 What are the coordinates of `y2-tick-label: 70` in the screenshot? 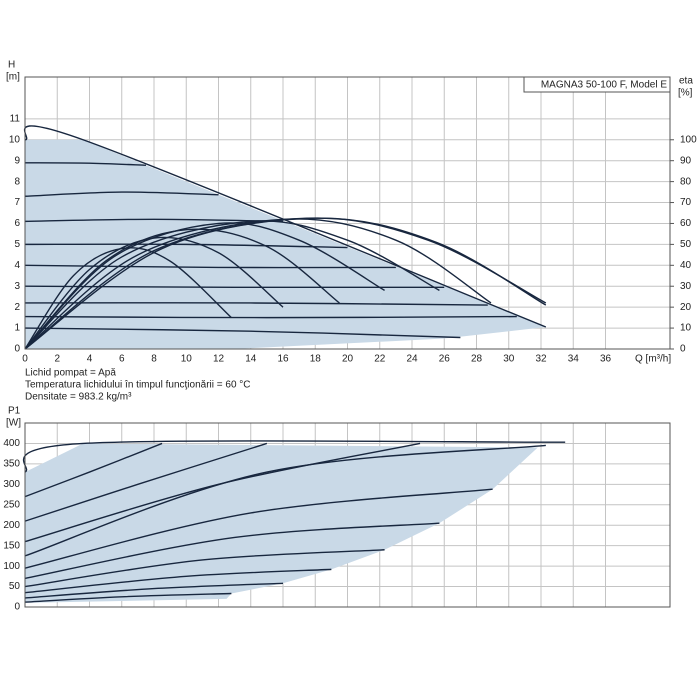 It's located at (686, 202).